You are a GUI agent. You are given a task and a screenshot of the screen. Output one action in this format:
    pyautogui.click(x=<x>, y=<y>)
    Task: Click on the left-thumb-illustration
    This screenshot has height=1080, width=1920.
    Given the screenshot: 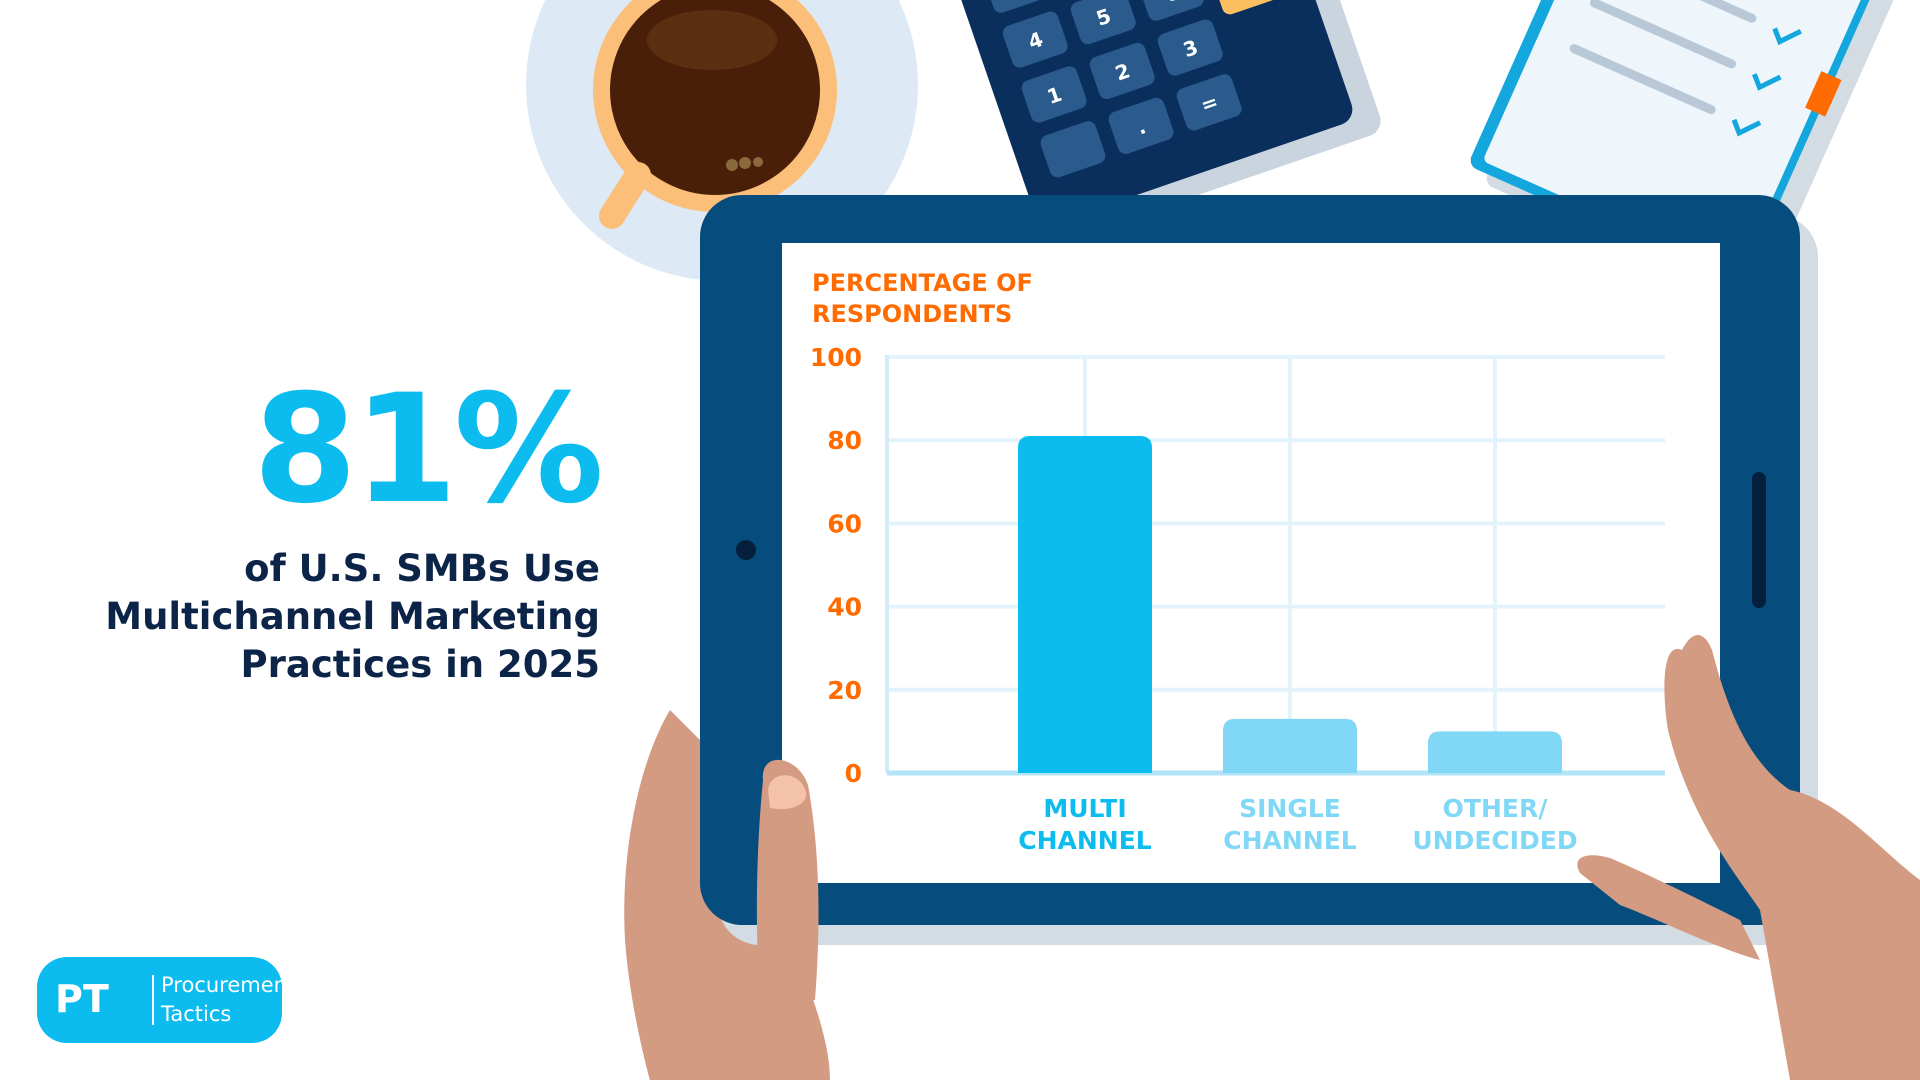 What is the action you would take?
    pyautogui.click(x=787, y=879)
    